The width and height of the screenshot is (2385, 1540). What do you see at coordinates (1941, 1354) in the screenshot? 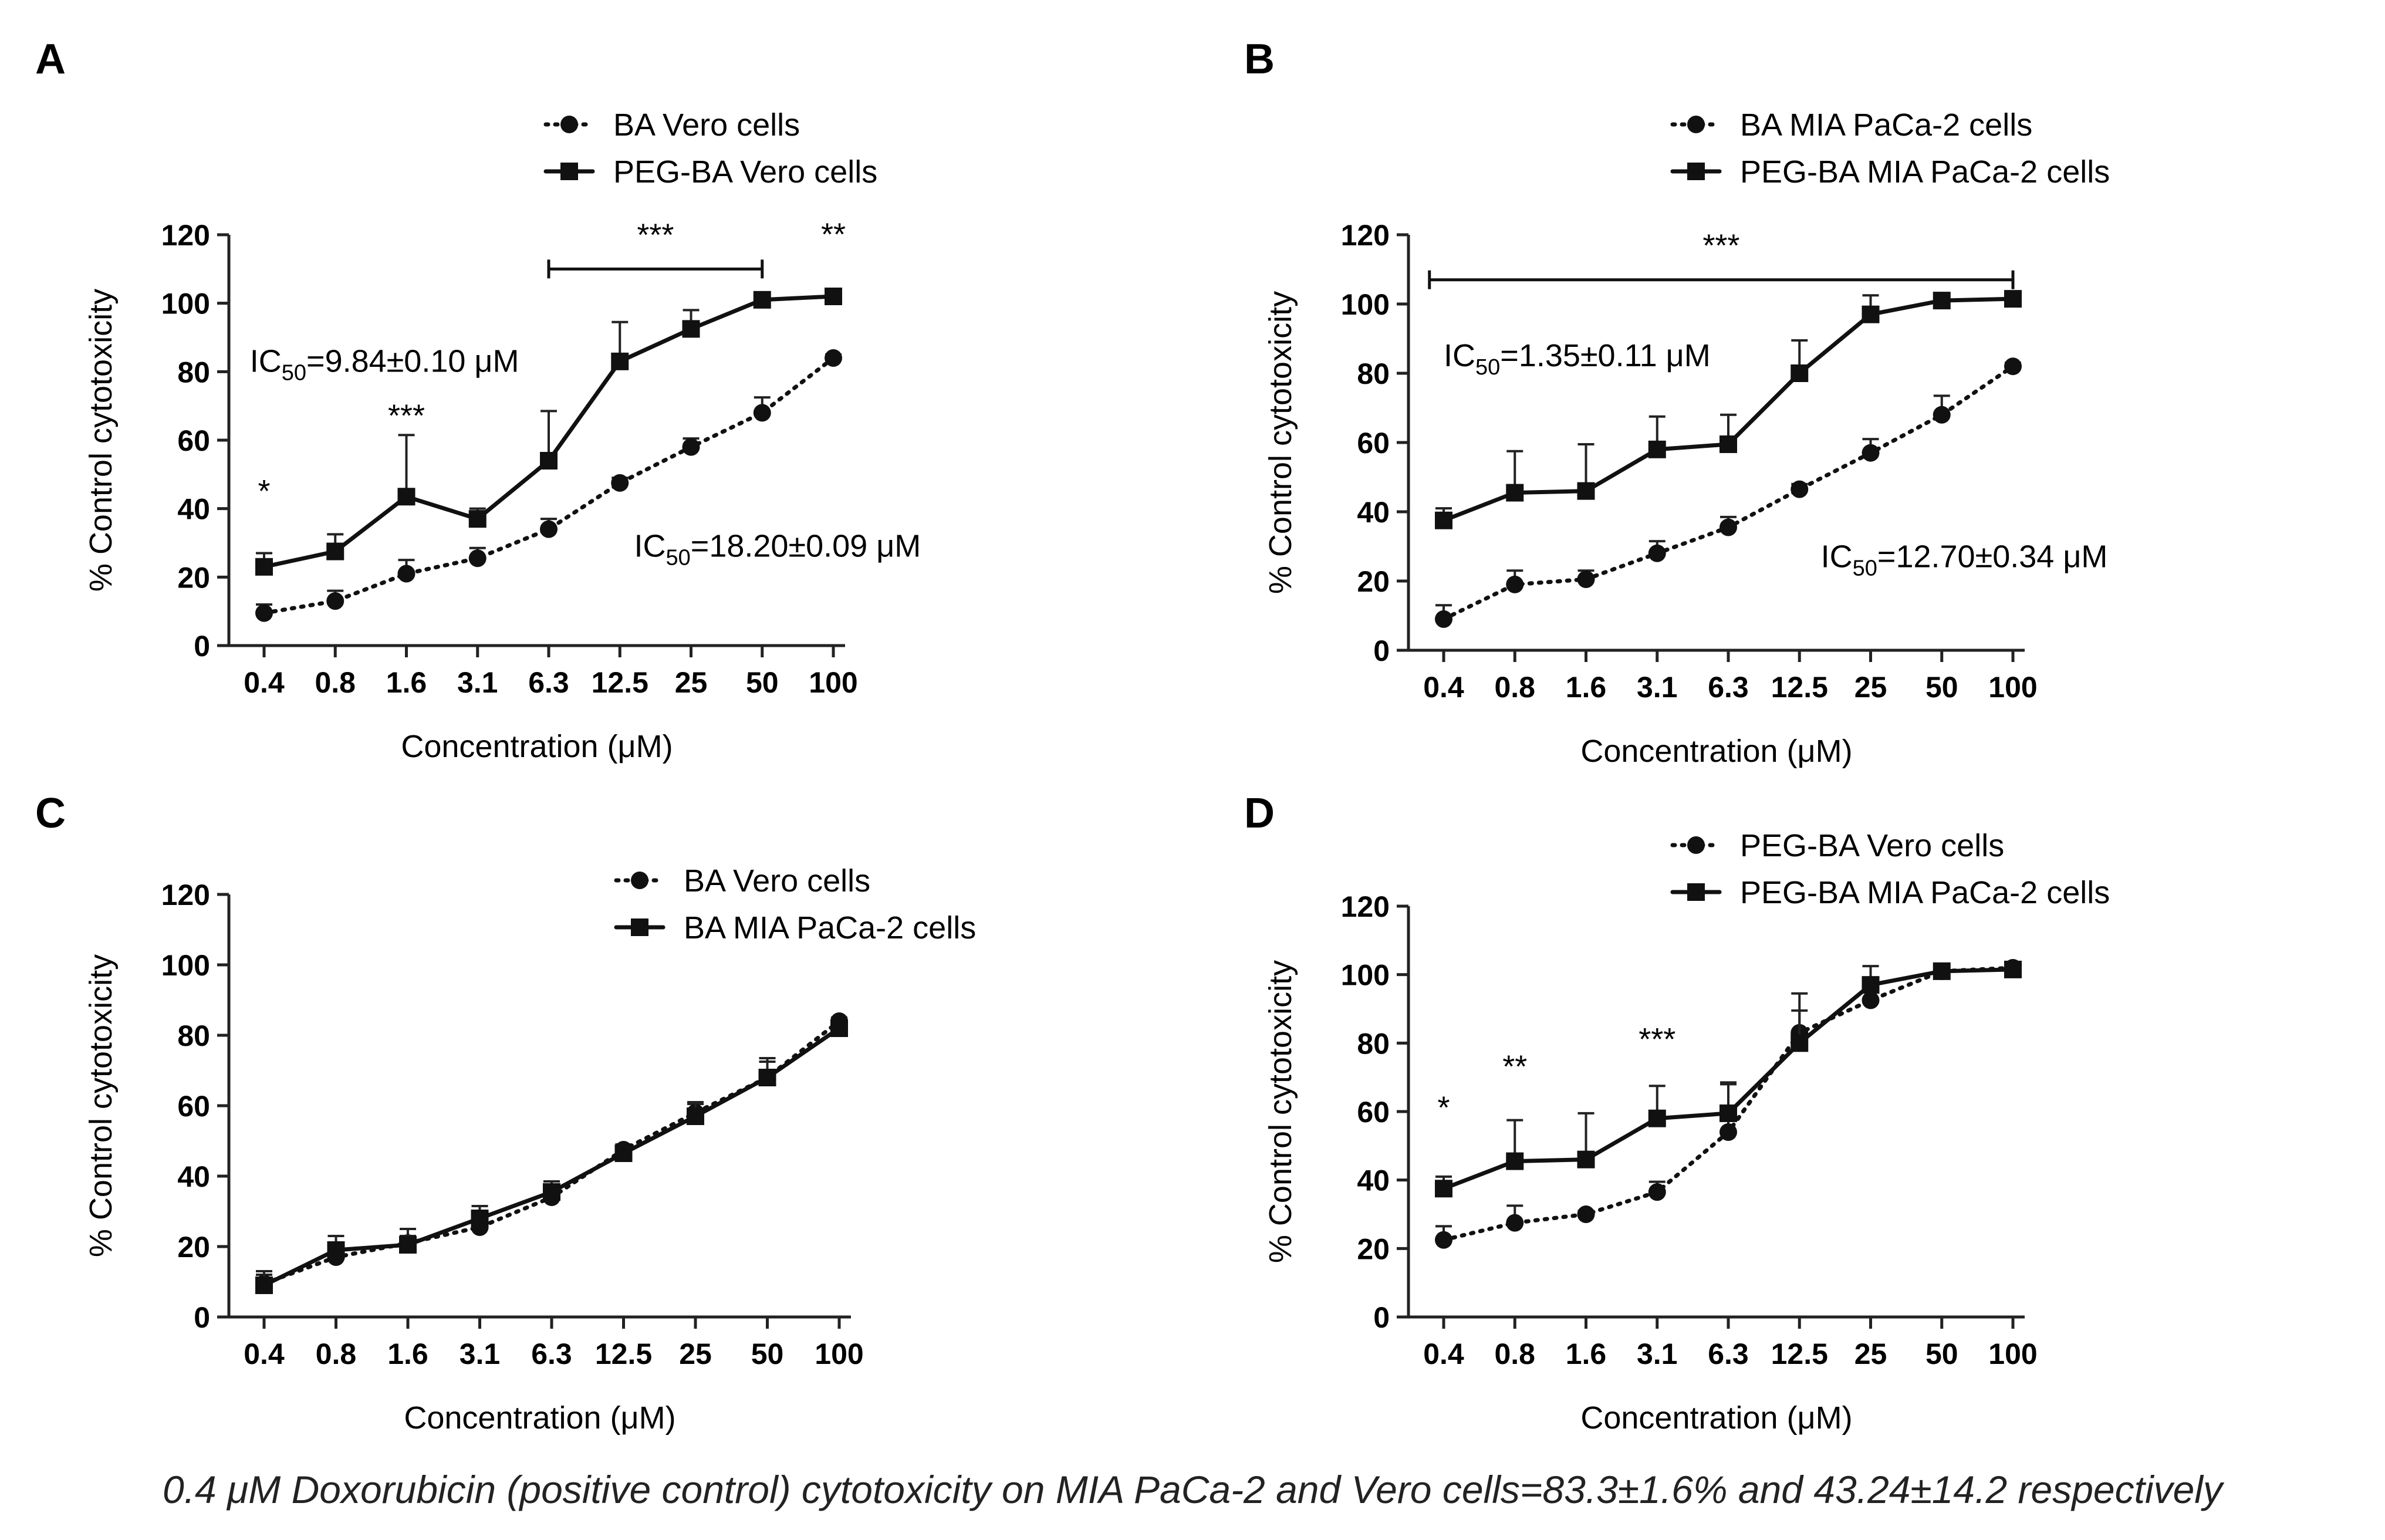
I see `x-tick-label: 50` at bounding box center [1941, 1354].